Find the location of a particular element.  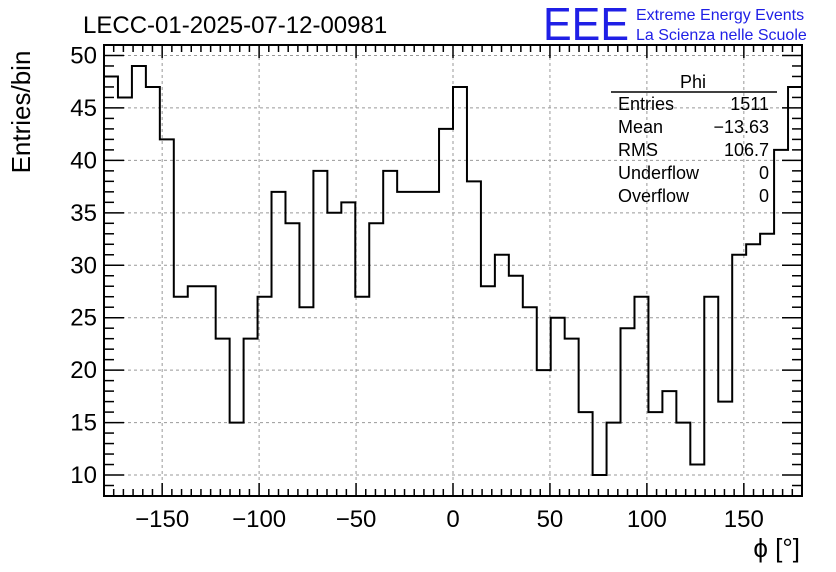

y-tick-label: 45 is located at coordinates (83, 108).